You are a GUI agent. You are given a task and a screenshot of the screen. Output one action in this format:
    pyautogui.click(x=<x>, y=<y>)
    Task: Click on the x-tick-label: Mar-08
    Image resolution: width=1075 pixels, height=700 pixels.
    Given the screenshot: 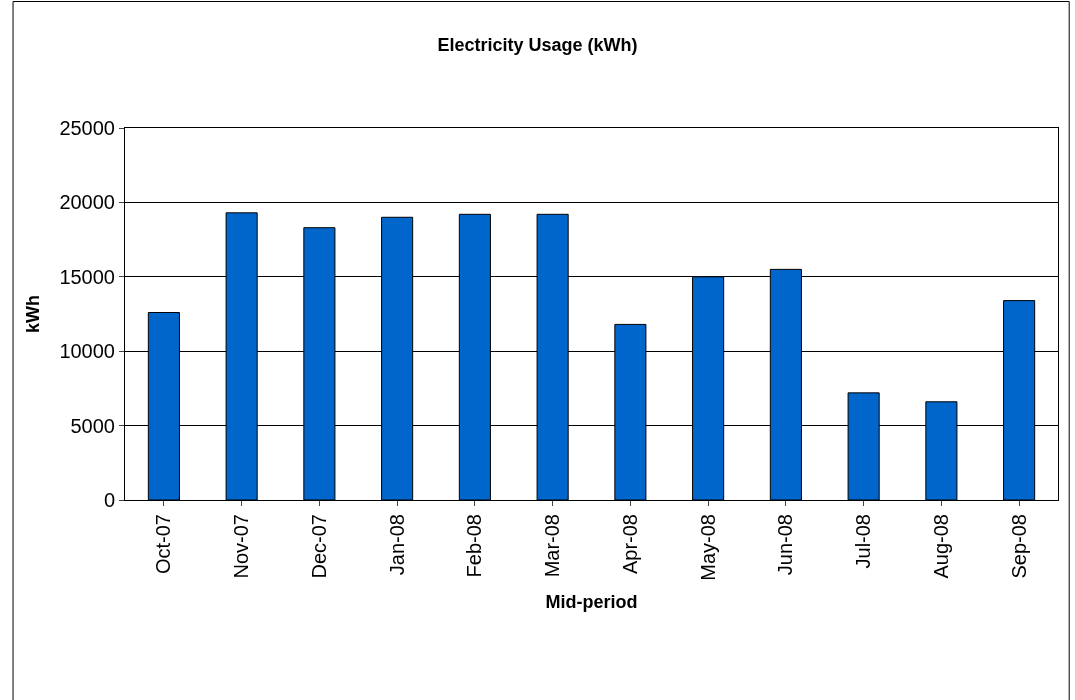 What is the action you would take?
    pyautogui.click(x=552, y=546)
    